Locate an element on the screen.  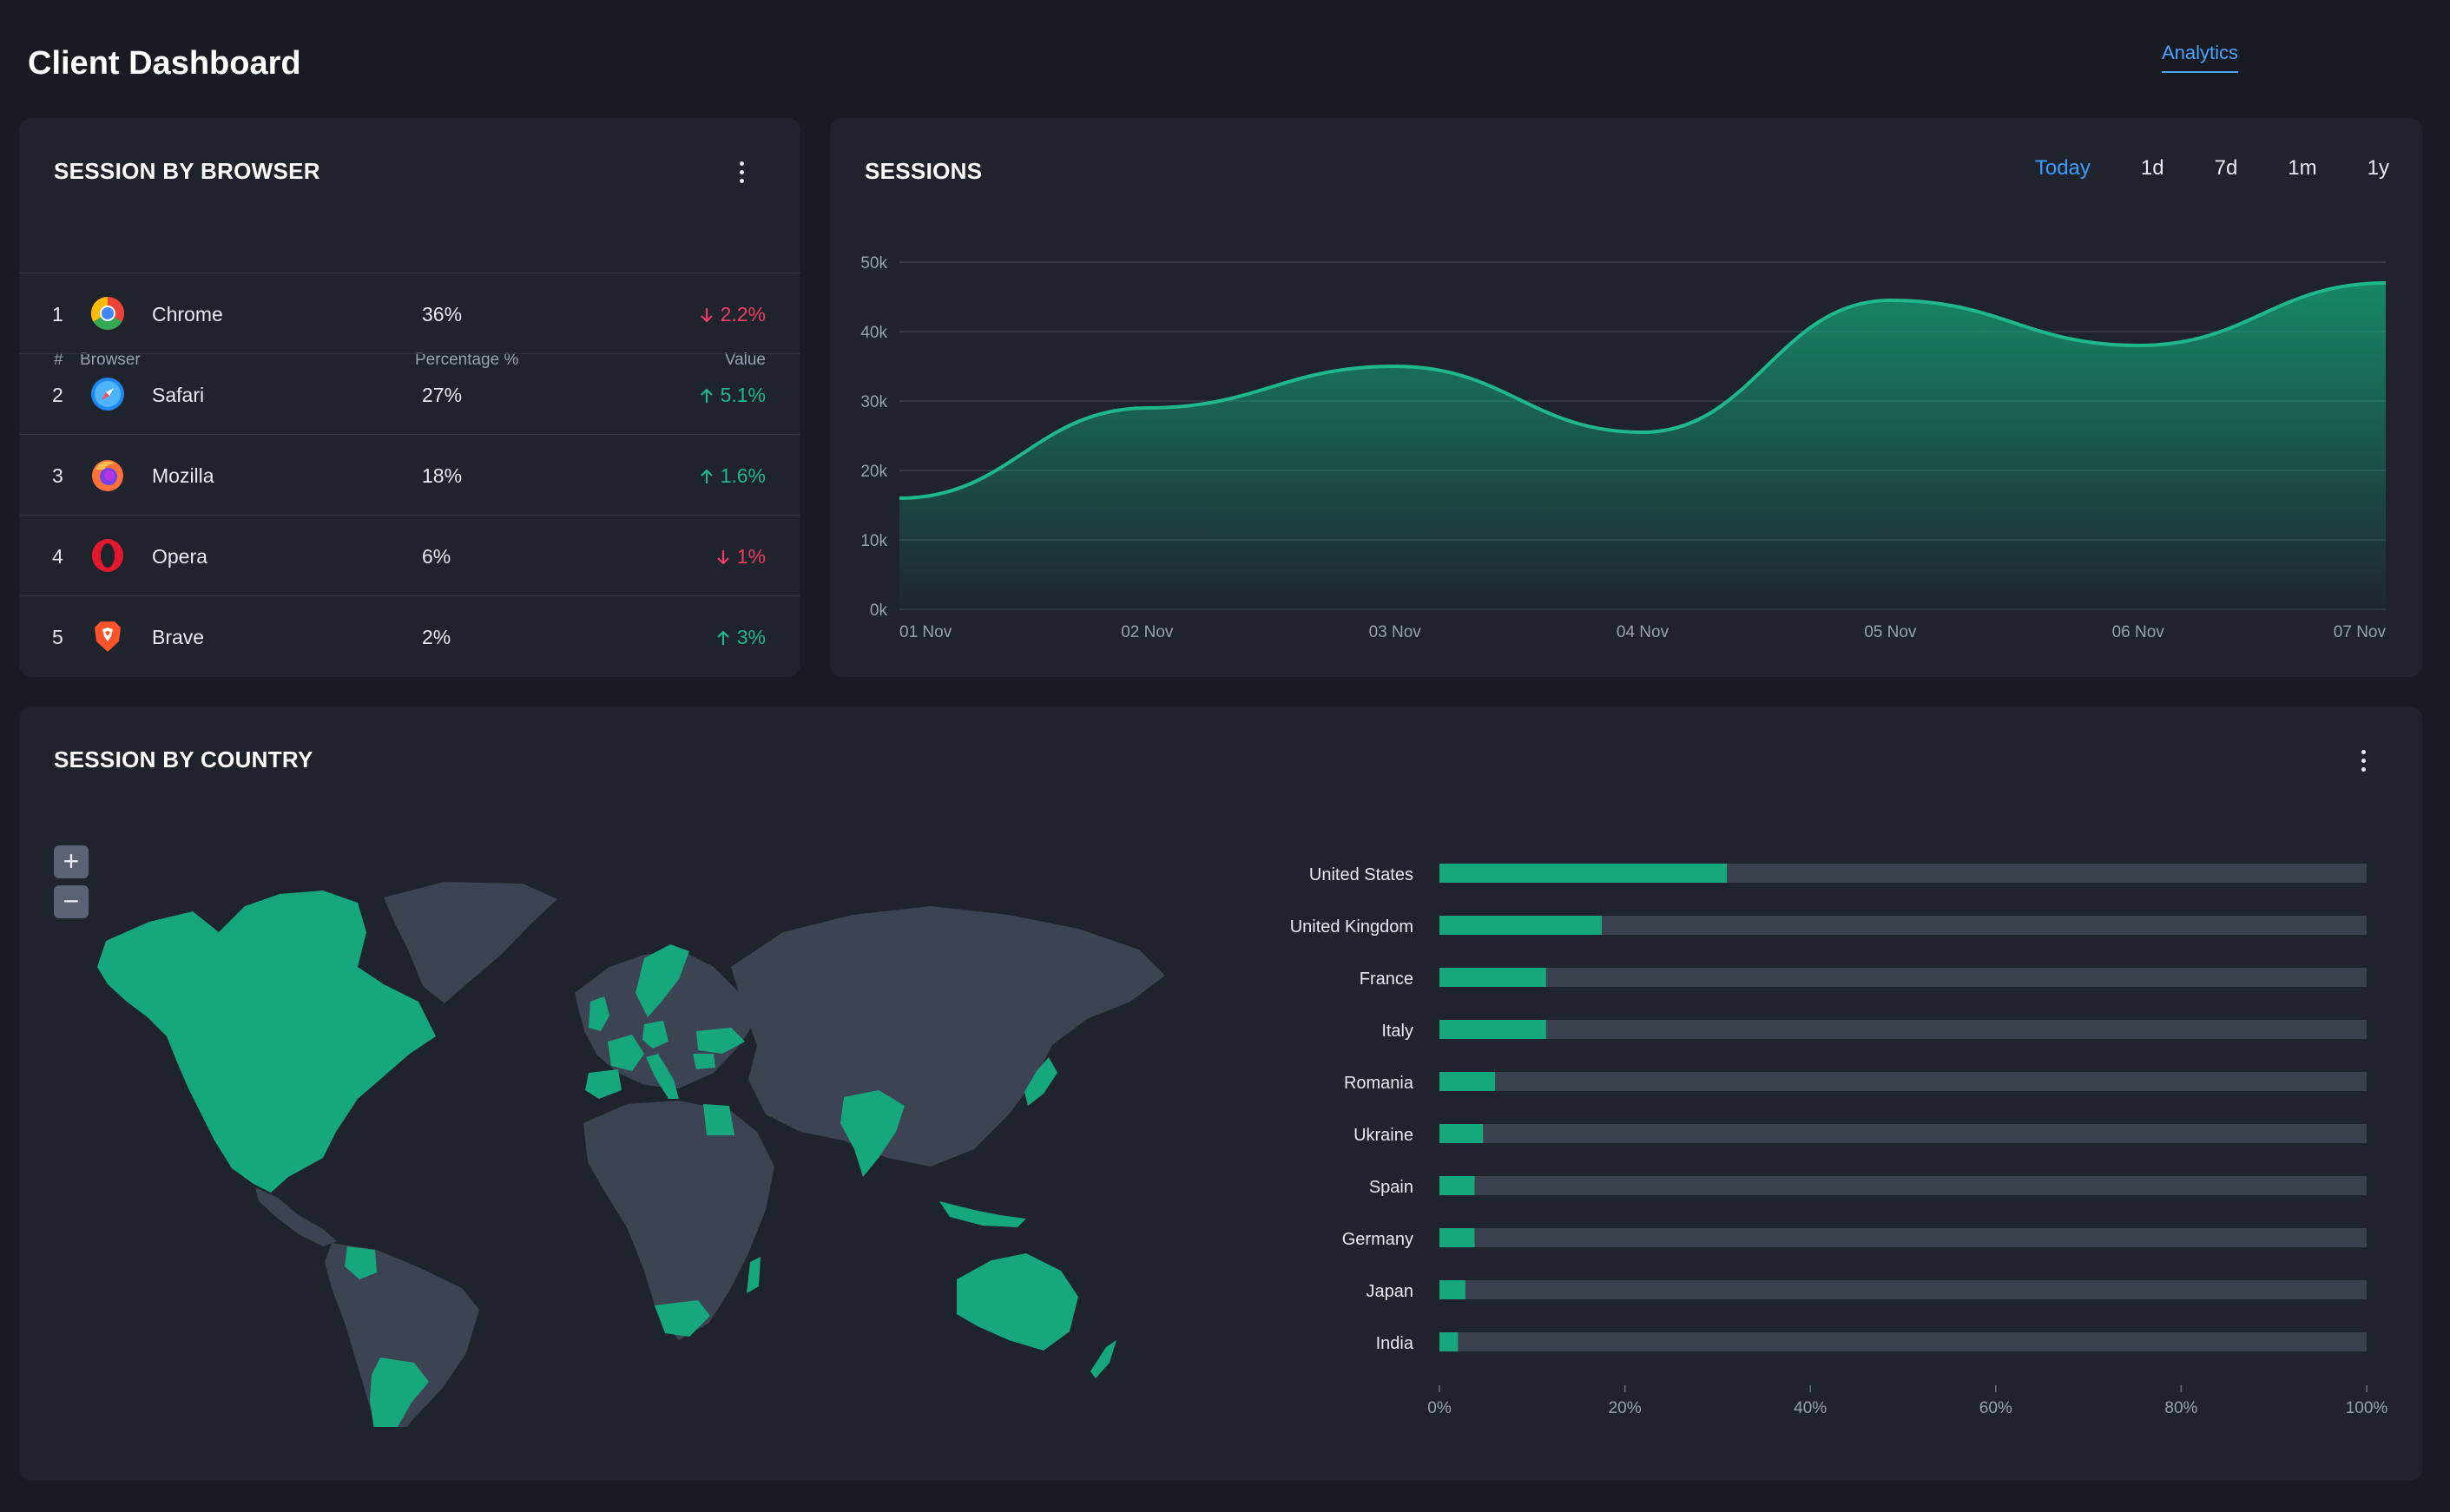
firefox-icon is located at coordinates (108, 475).